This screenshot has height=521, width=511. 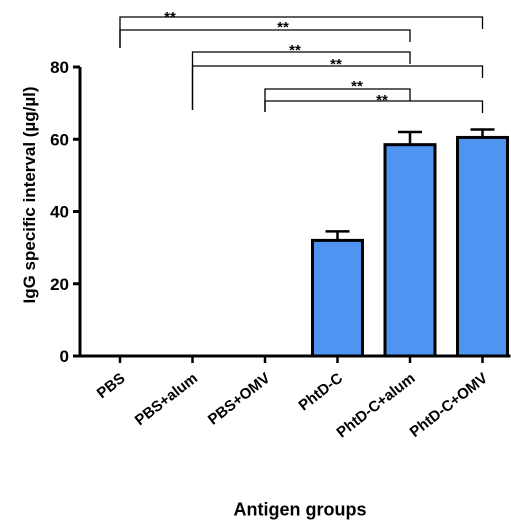 I want to click on y-tick-label: 40, so click(x=59, y=212).